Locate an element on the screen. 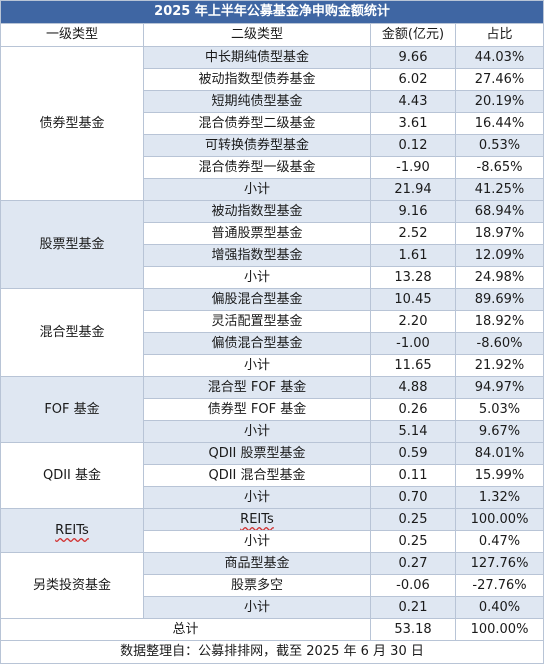 This screenshot has height=664, width=544. table-row: 短期纯债型基金 4.43 20.19% is located at coordinates (272, 101).